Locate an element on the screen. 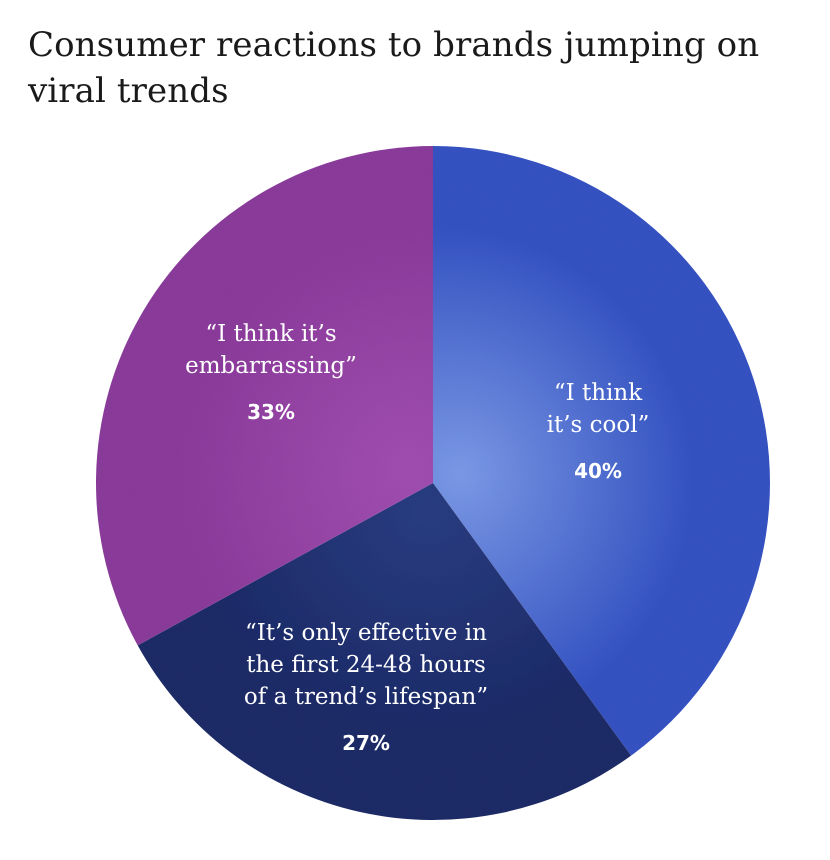  slice-label: “I think it’s embarrassing” 33% is located at coordinates (271, 372).